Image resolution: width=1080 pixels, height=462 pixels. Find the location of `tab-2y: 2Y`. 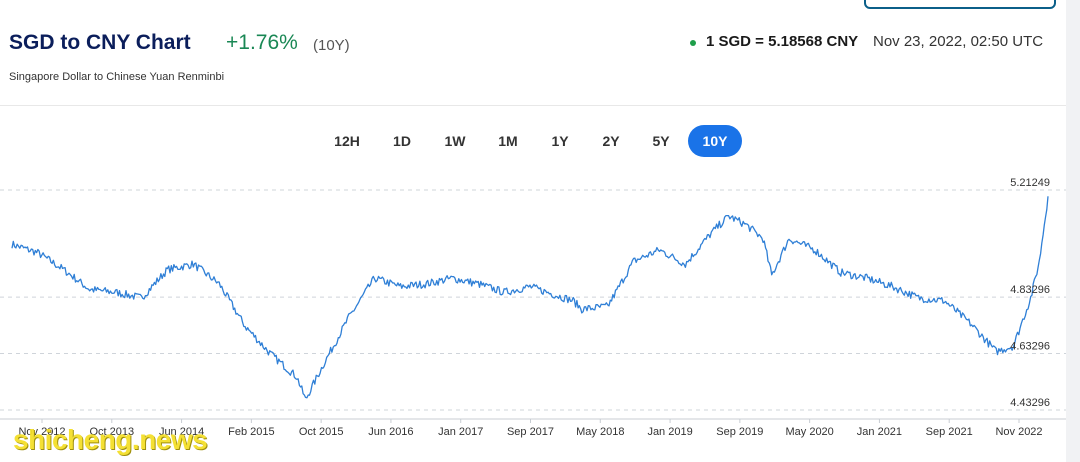

tab-2y: 2Y is located at coordinates (611, 141).